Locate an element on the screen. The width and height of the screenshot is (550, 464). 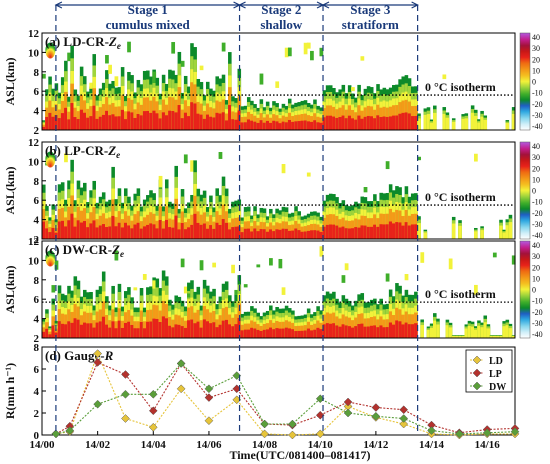
legend-label: LD is located at coordinates (496, 361).